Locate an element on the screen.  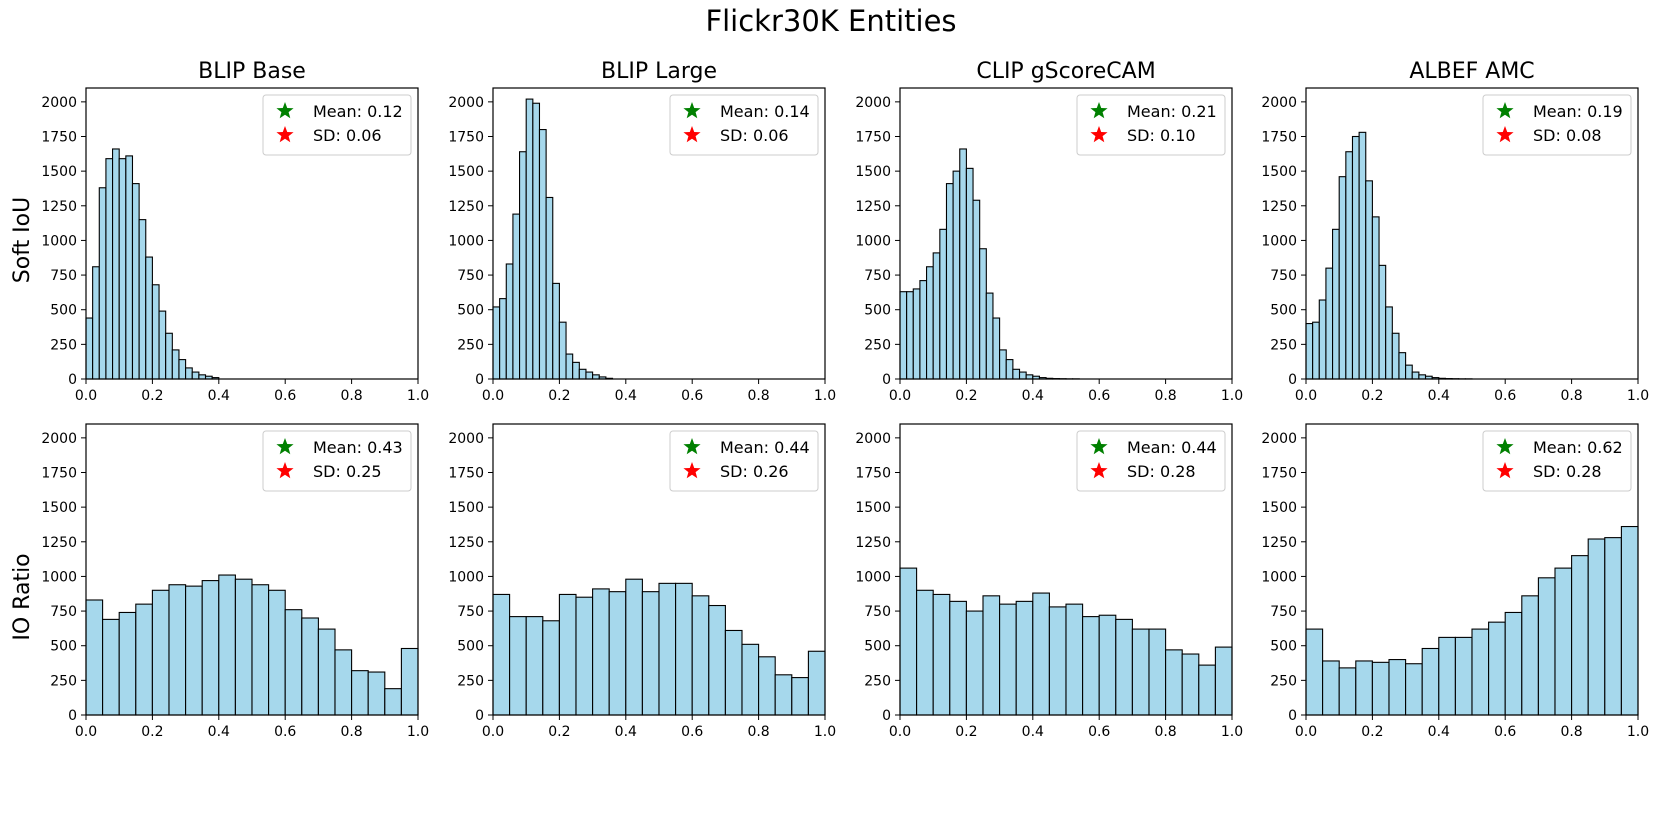
legend-sd: SD: 0.10 is located at coordinates (1161, 135).